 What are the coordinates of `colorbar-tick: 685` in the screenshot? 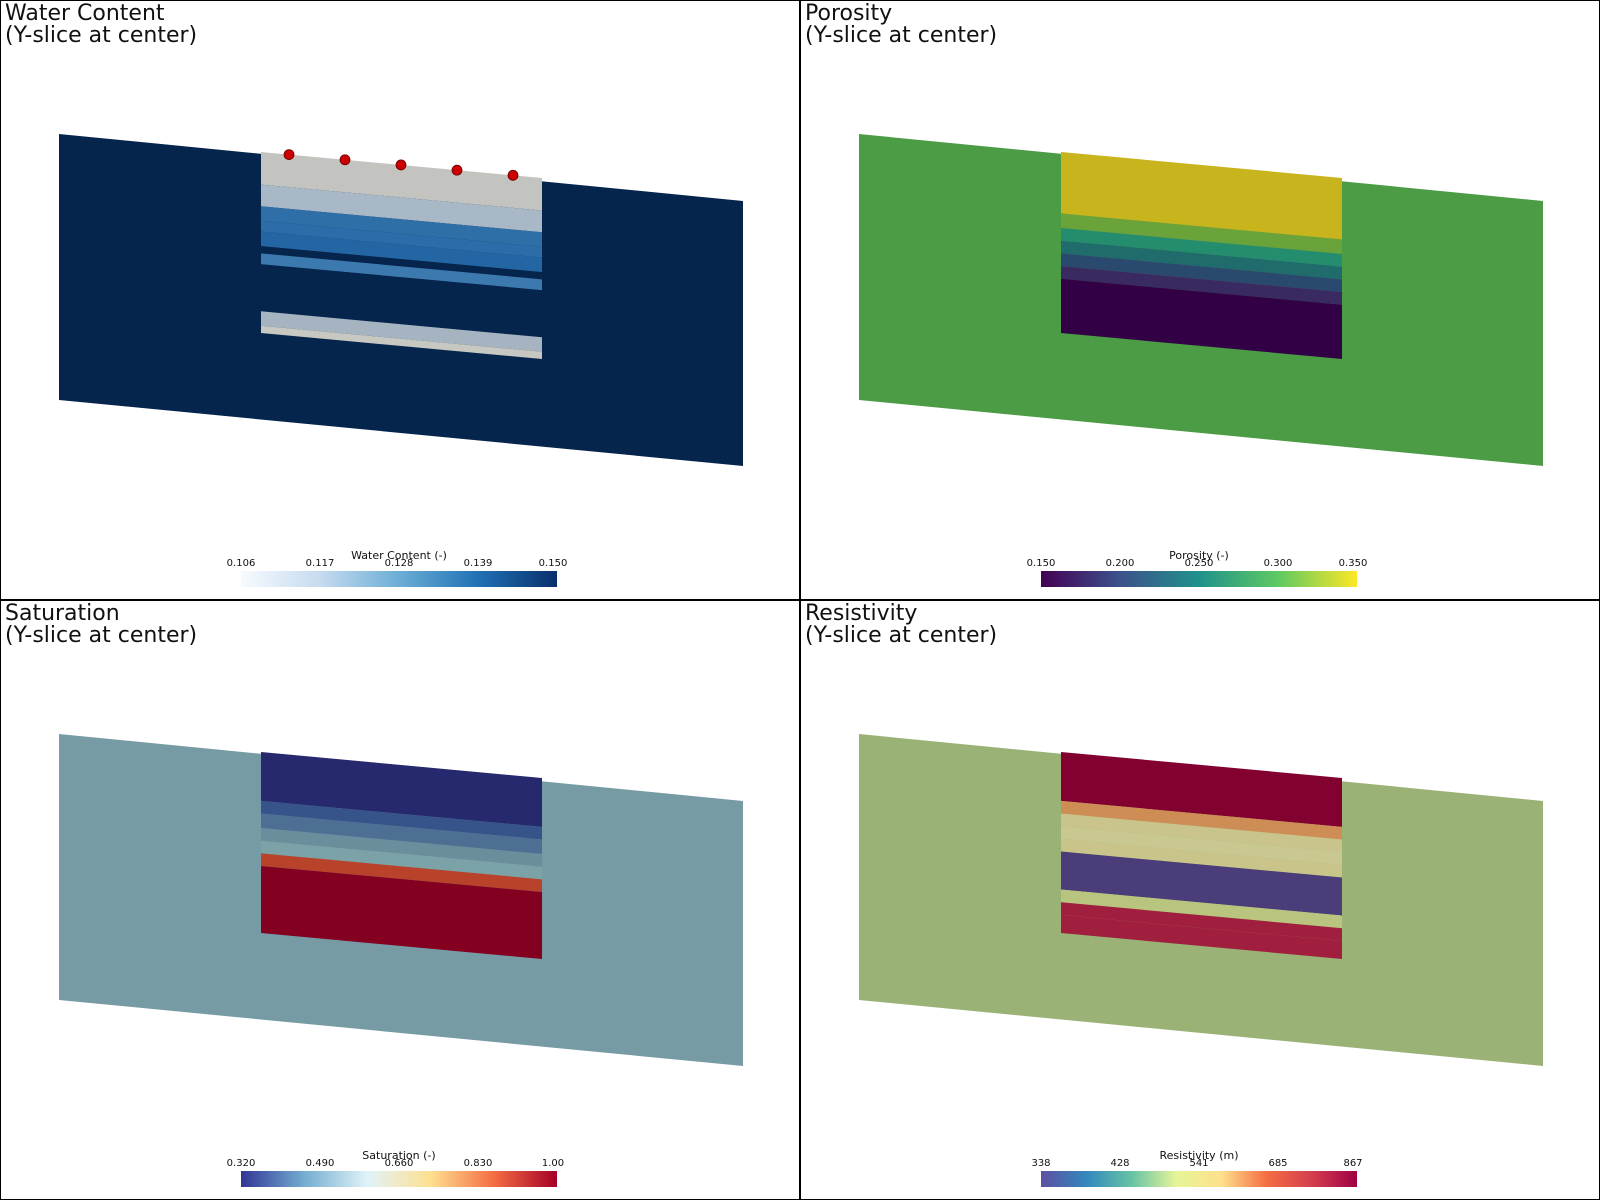 It's located at (1278, 1163).